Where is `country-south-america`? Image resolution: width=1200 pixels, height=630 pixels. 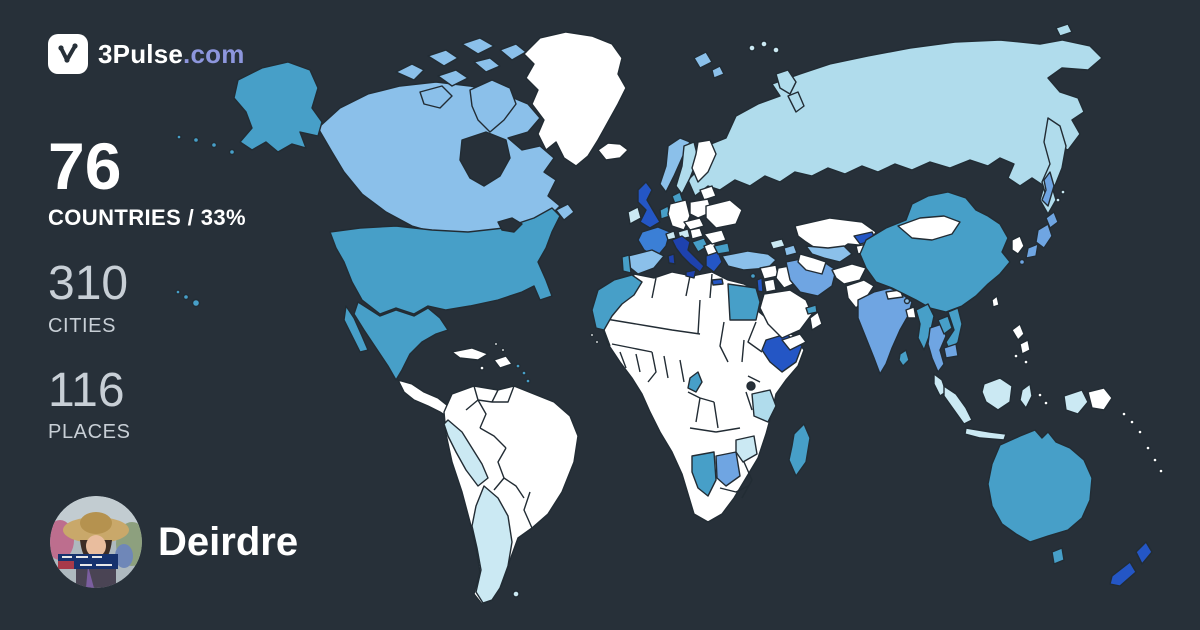
country-south-america is located at coordinates (511, 495).